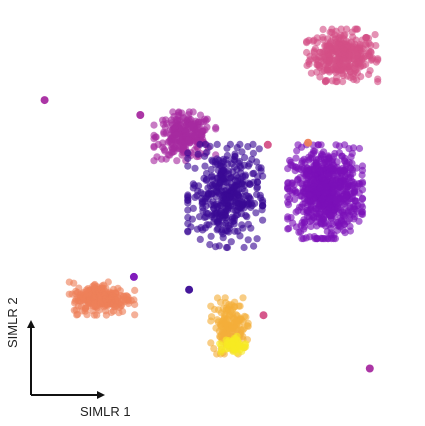 This screenshot has height=426, width=425. What do you see at coordinates (101, 395) in the screenshot?
I see `x-axis-arrowhead` at bounding box center [101, 395].